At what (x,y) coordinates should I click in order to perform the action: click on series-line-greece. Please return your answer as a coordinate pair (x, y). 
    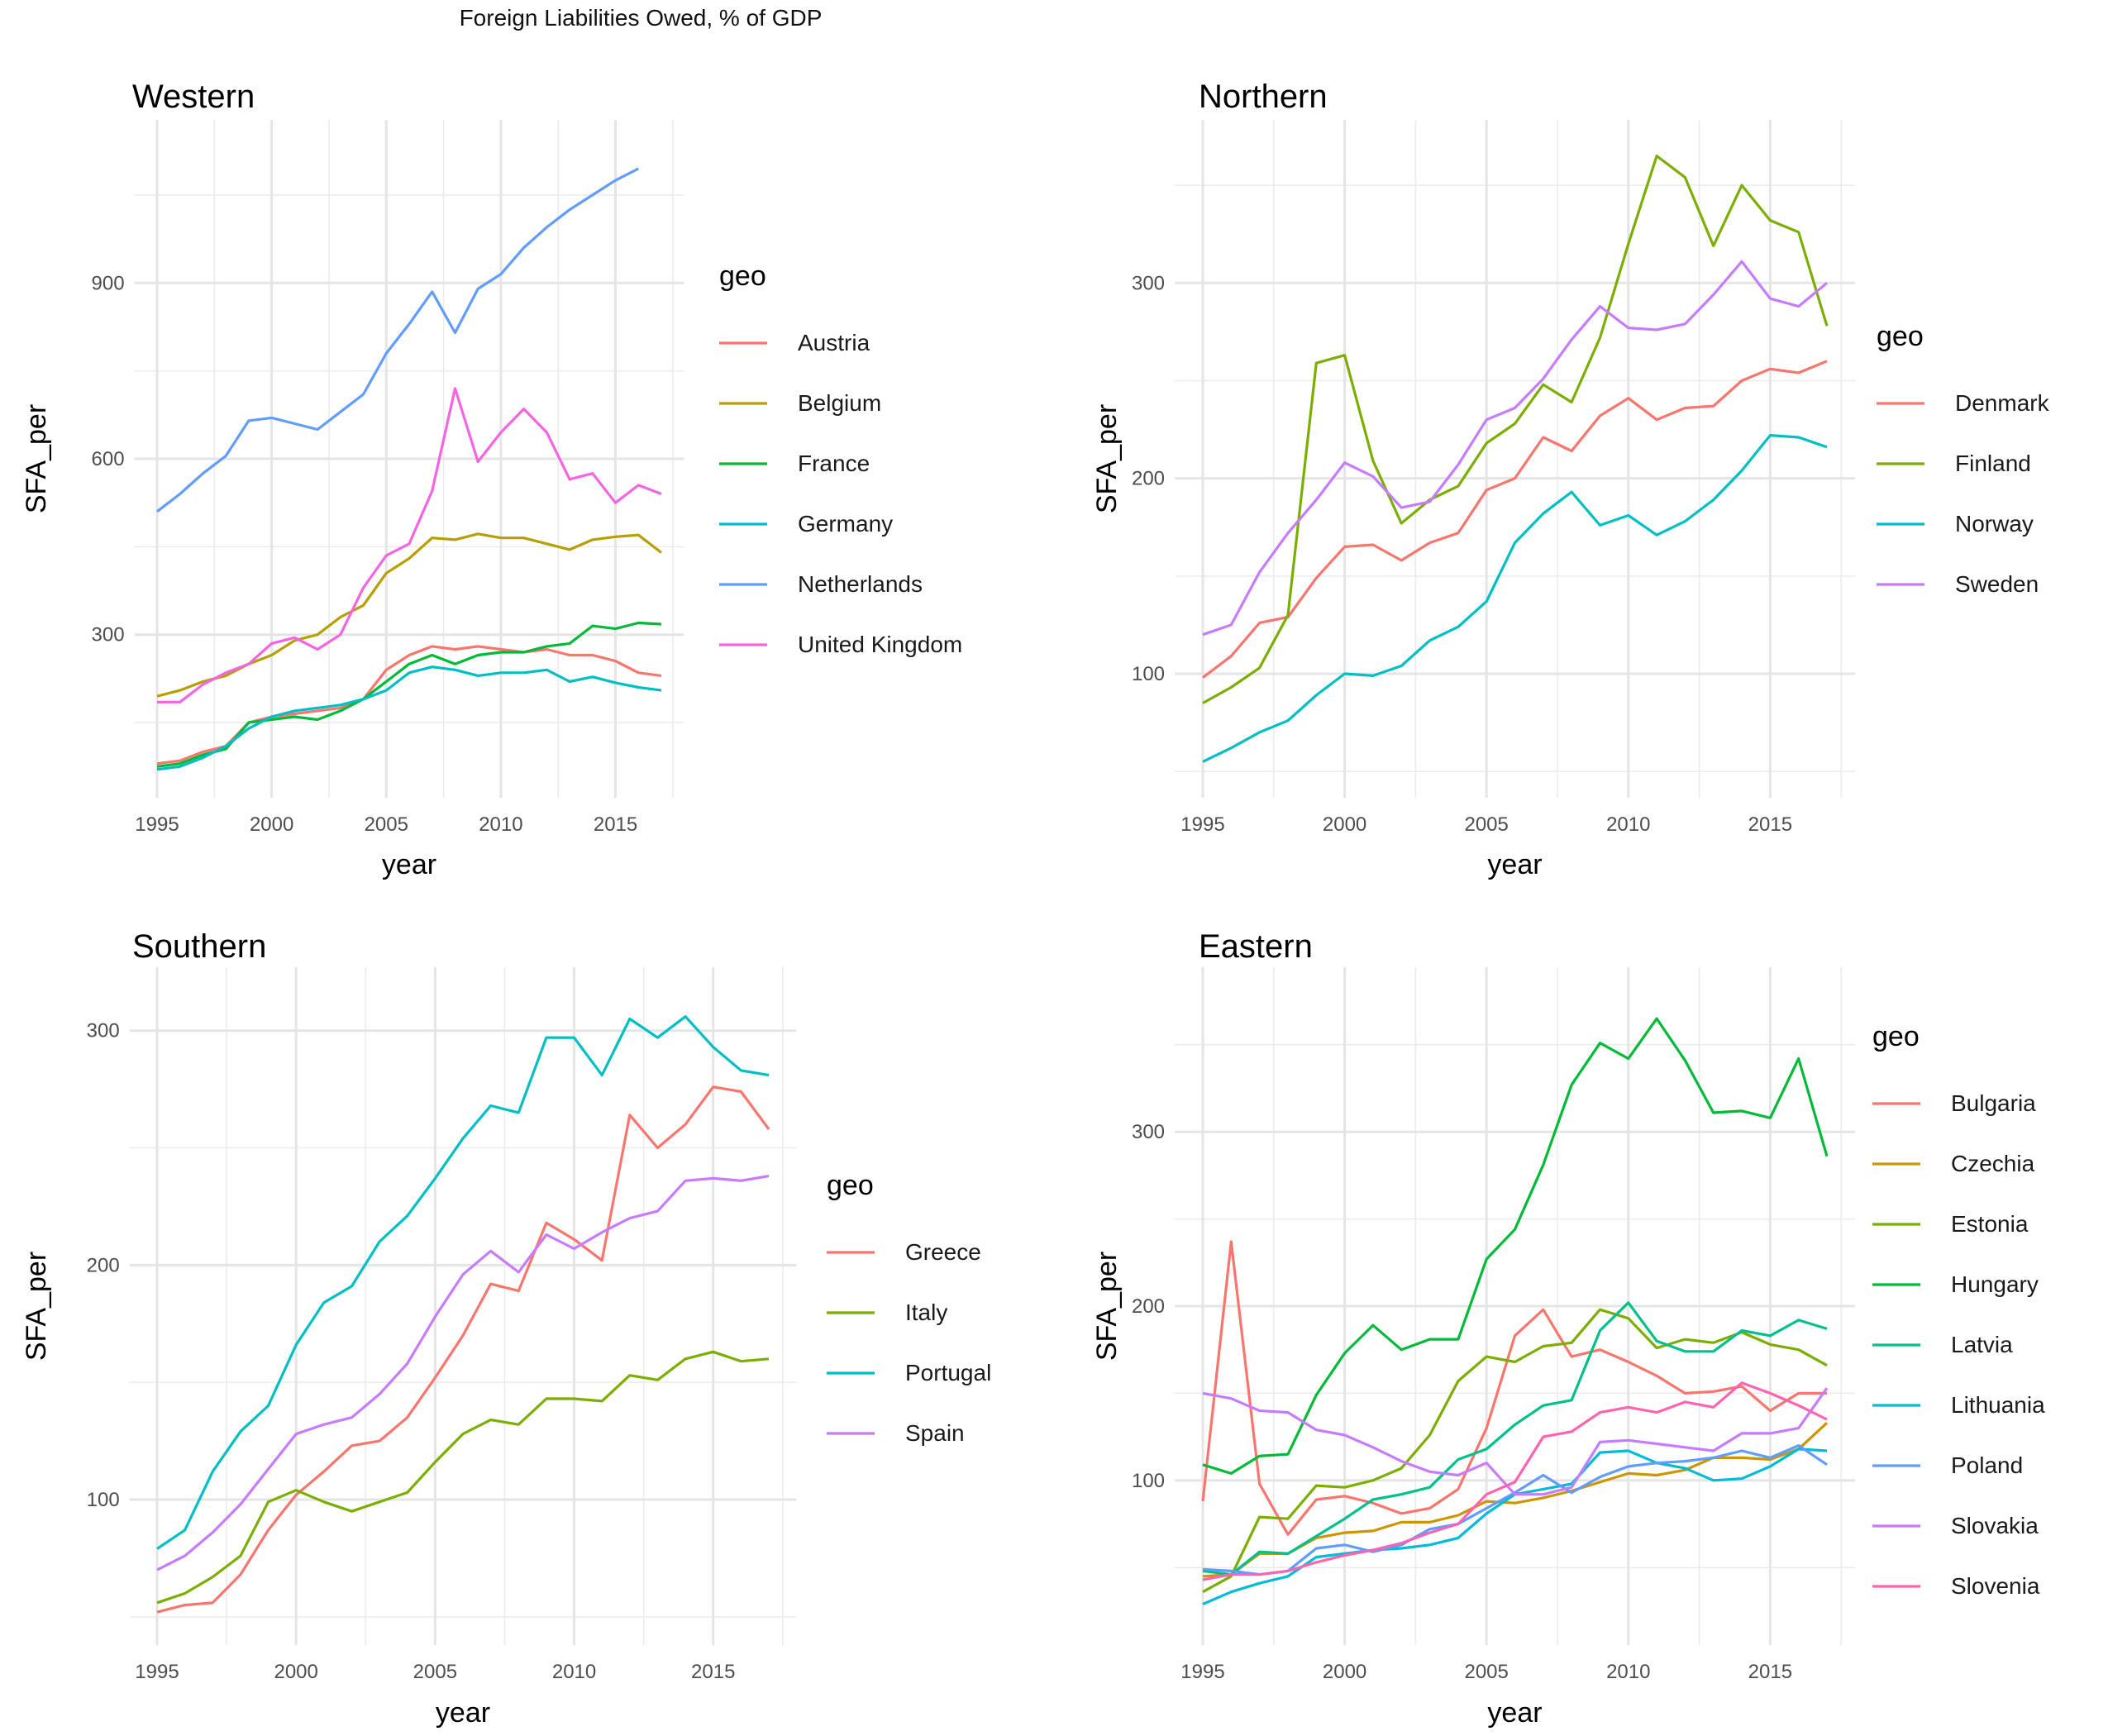
    Looking at the image, I should click on (463, 1349).